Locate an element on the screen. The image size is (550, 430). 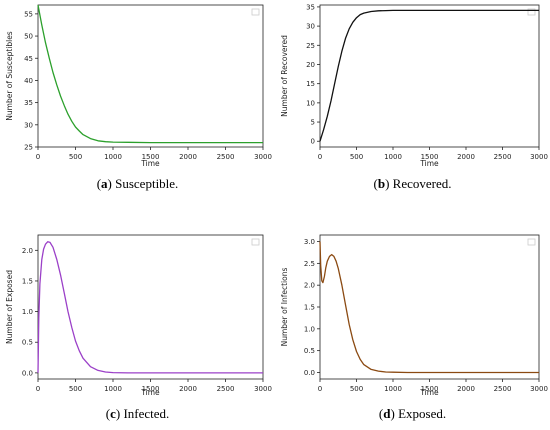
caption-text: Exposed. is located at coordinates (420, 413).